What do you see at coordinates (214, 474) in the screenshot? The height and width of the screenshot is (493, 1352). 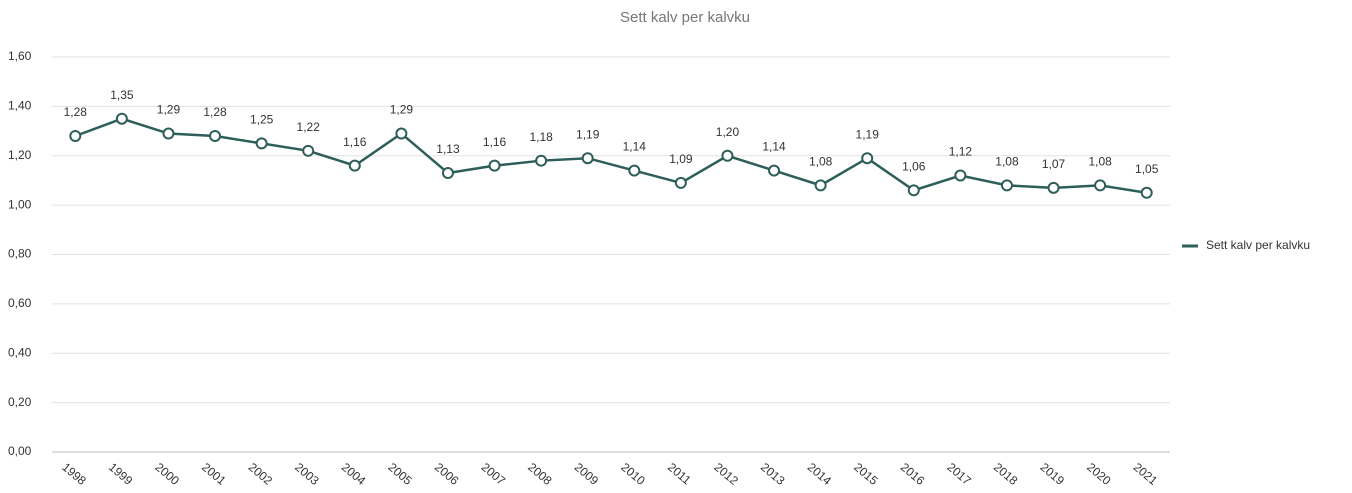 I see `x-tick-label: 2001` at bounding box center [214, 474].